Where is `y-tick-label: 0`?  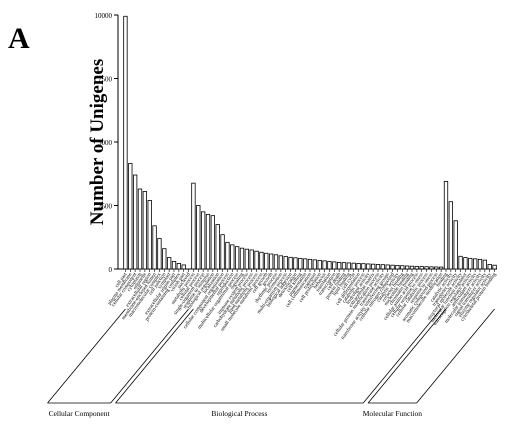 y-tick-label: 0 is located at coordinates (111, 270).